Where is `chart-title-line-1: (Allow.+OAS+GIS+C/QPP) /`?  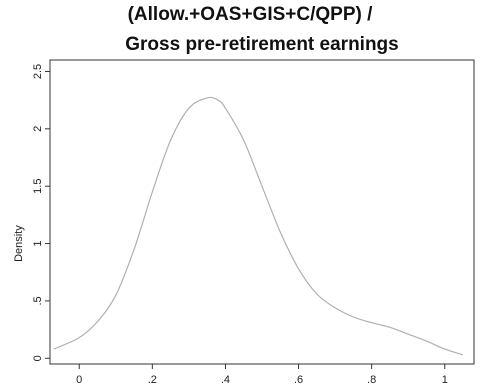
chart-title-line-1: (Allow.+OAS+GIS+C/QPP) / is located at coordinates (250, 14).